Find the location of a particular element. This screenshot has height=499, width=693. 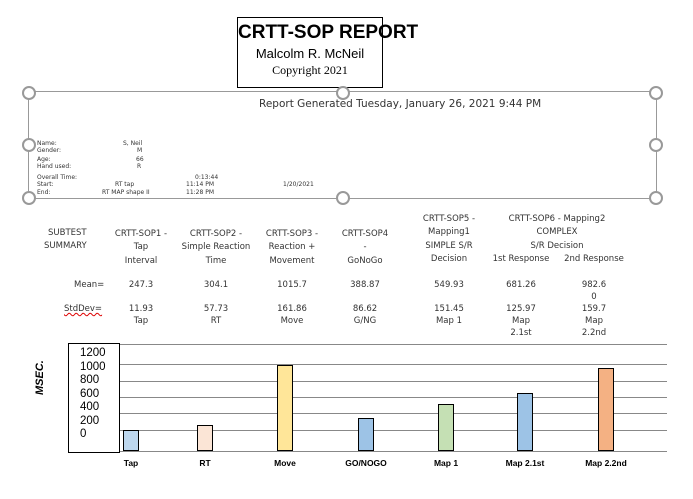

bar-map-2-2nd is located at coordinates (606, 409).